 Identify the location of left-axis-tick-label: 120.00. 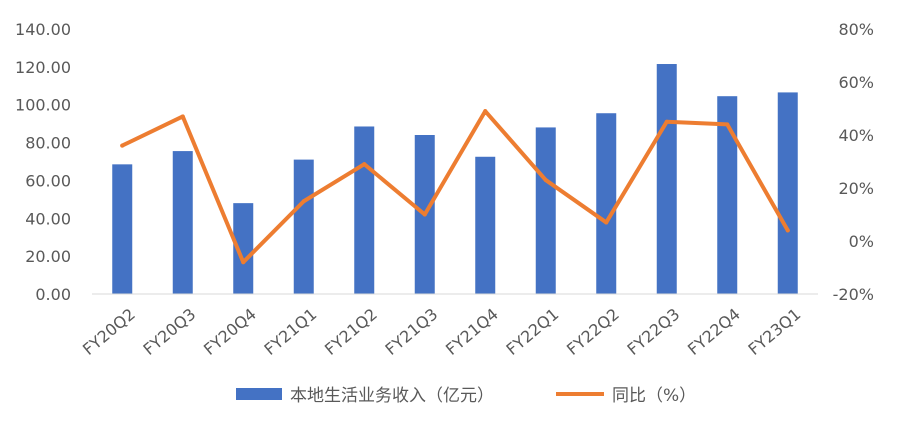
(43, 67).